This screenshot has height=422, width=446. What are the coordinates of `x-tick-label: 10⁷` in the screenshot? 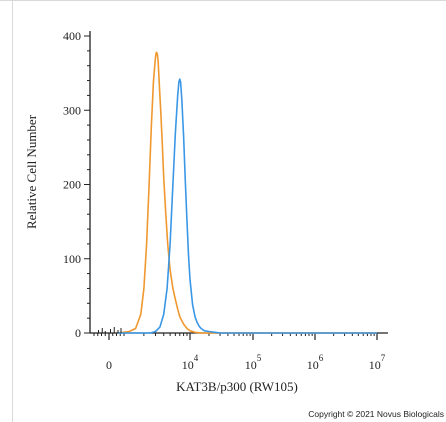 It's located at (377, 362).